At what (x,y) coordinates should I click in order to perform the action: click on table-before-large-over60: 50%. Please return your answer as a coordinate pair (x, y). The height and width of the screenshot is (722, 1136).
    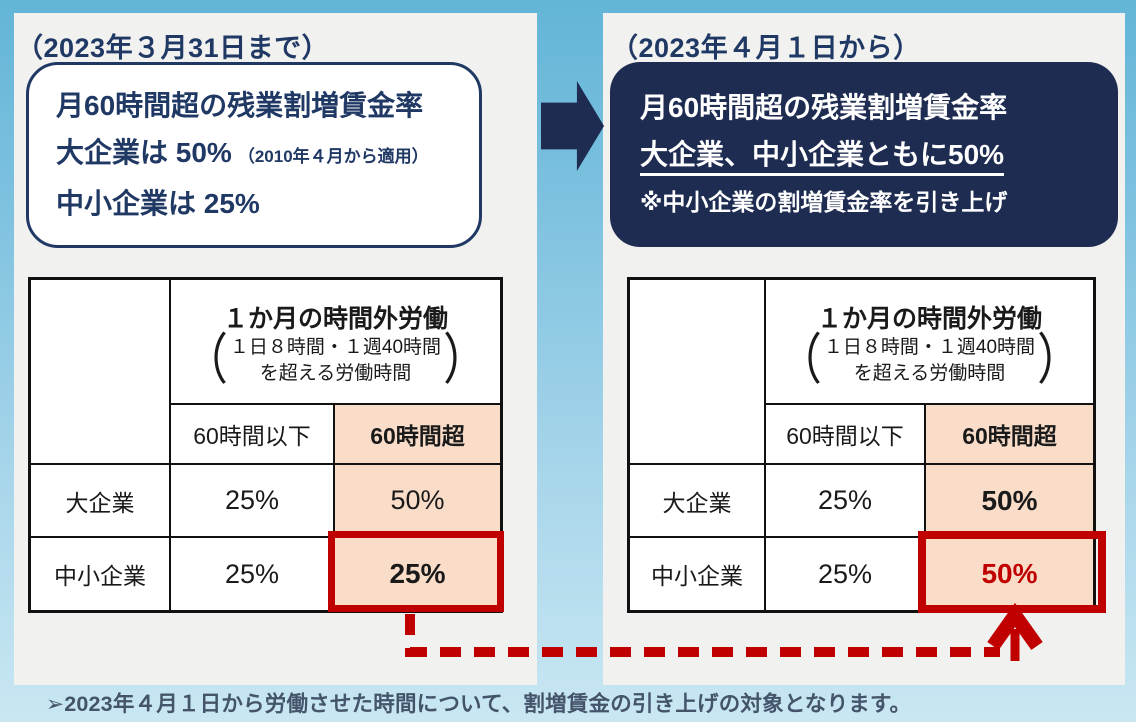
    Looking at the image, I should click on (417, 501).